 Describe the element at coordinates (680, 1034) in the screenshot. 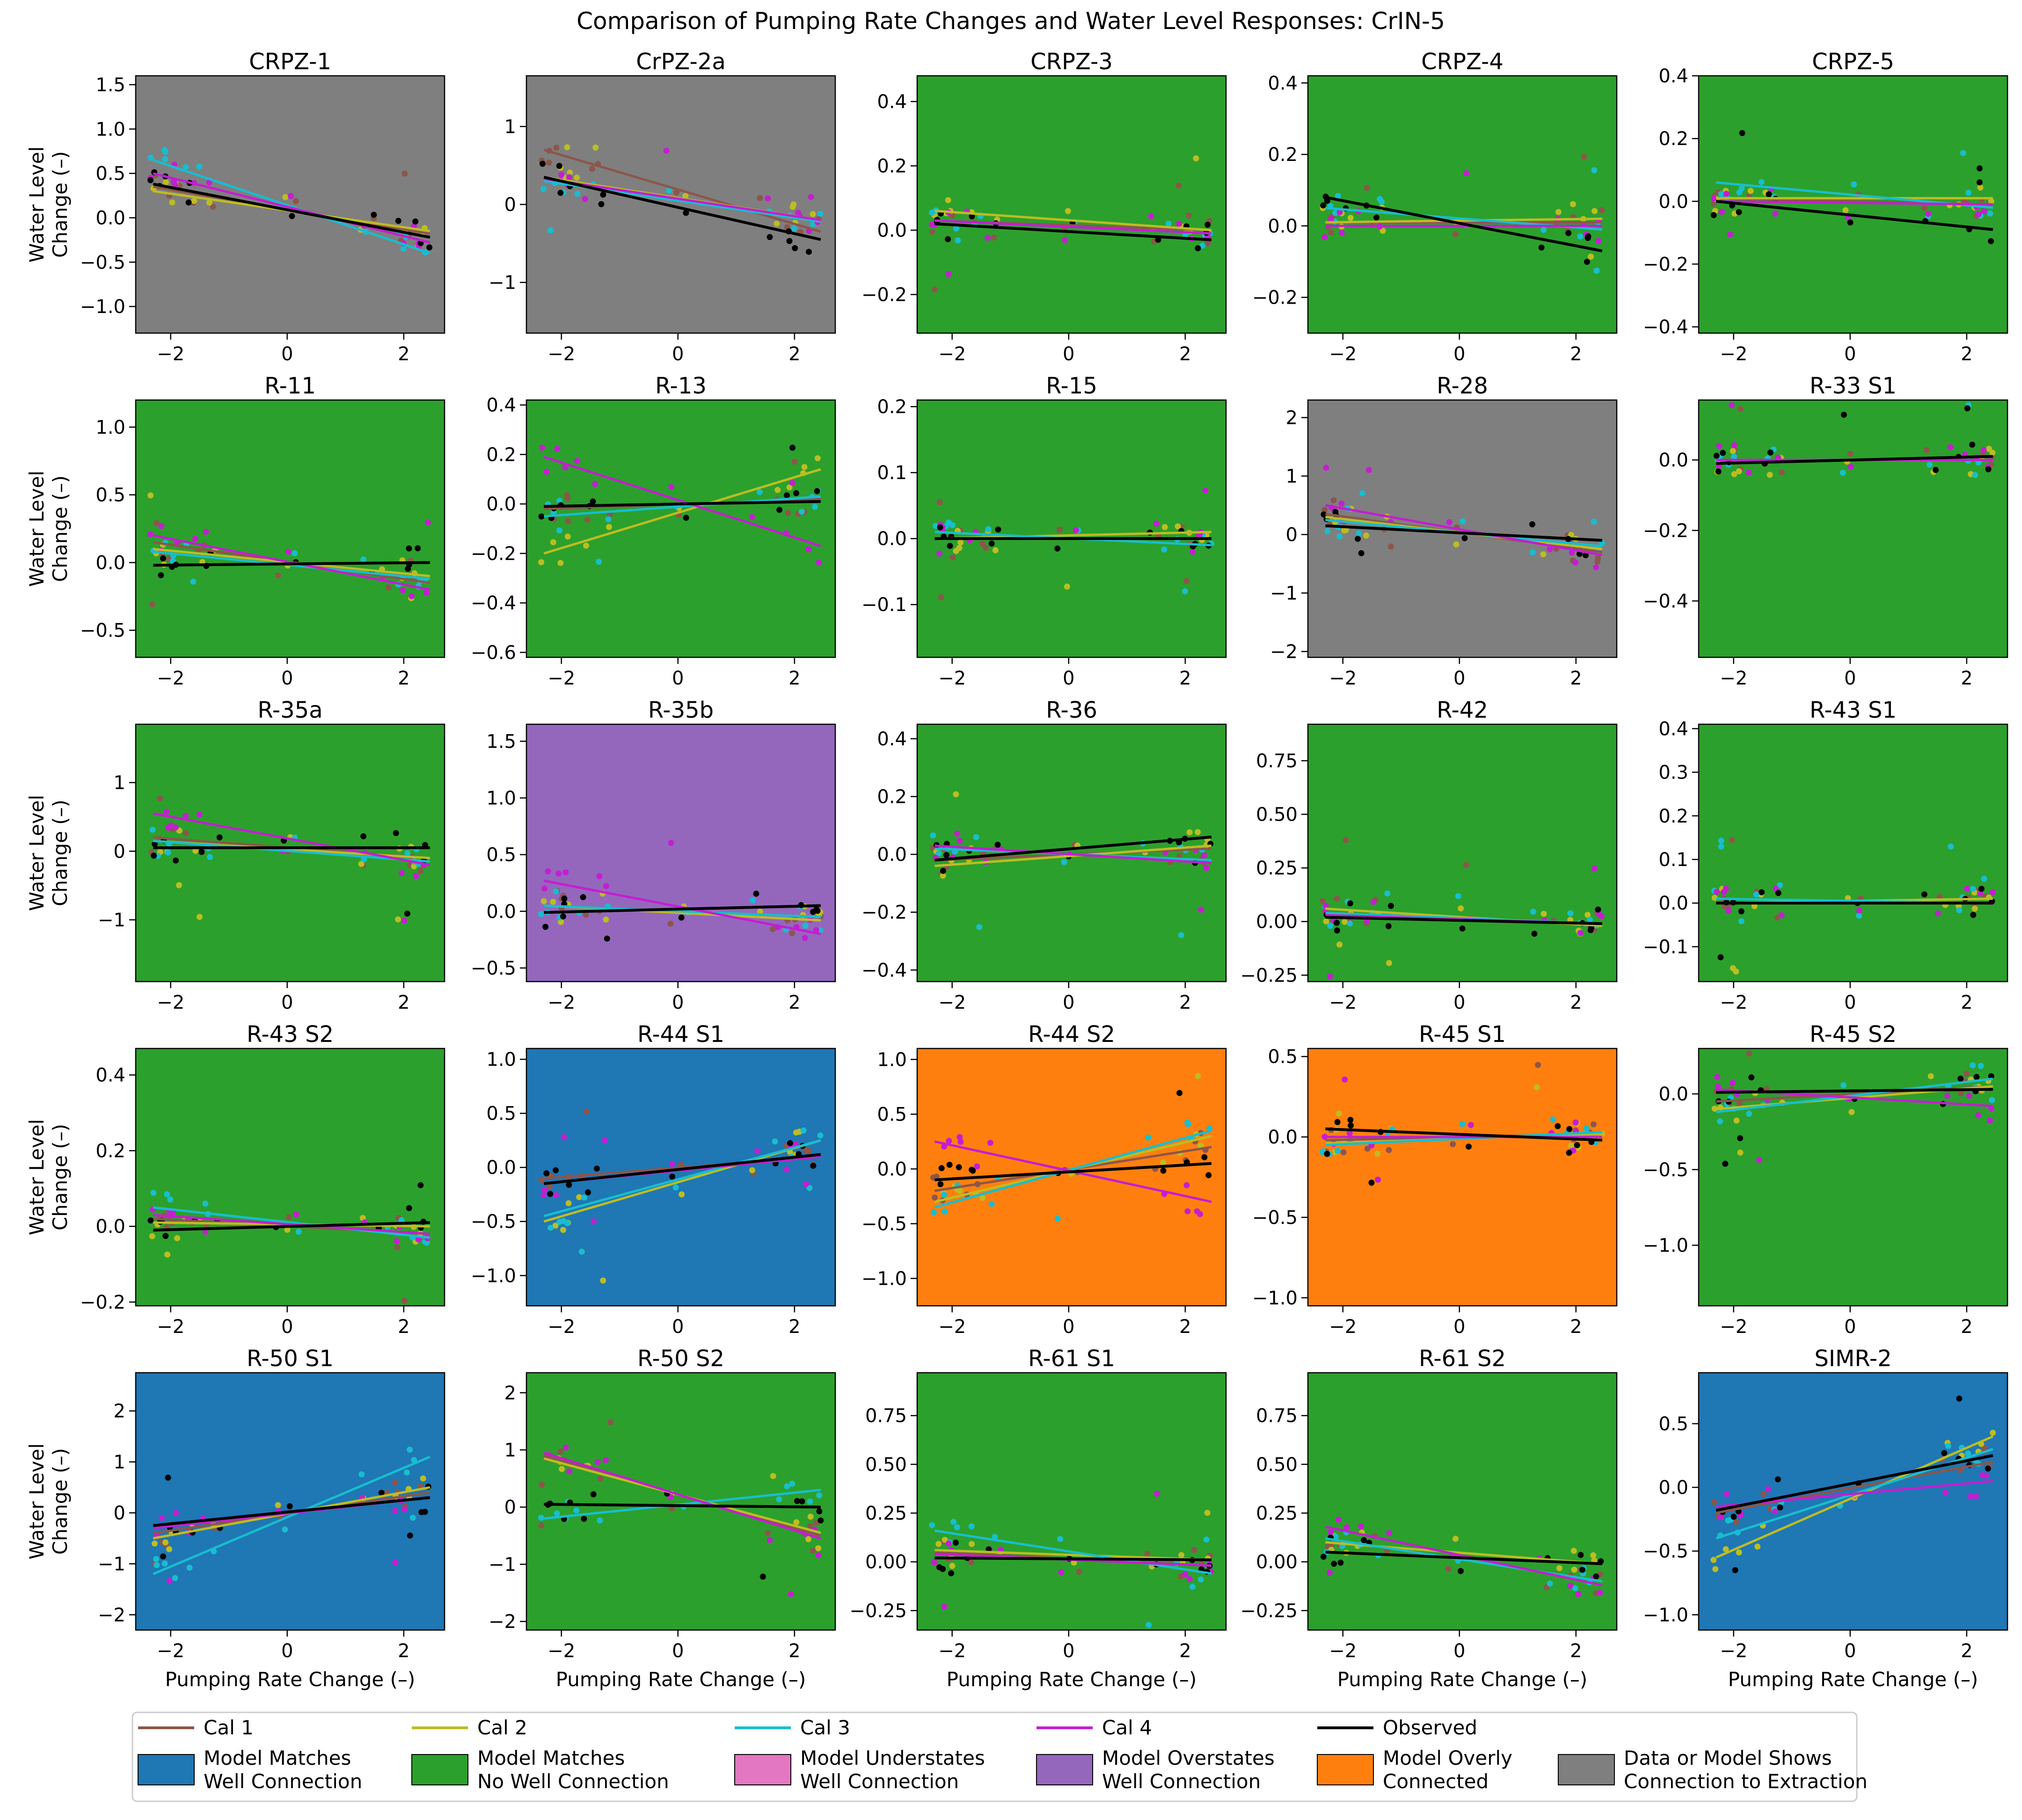

I see `panel-title: R-44 S1` at that location.